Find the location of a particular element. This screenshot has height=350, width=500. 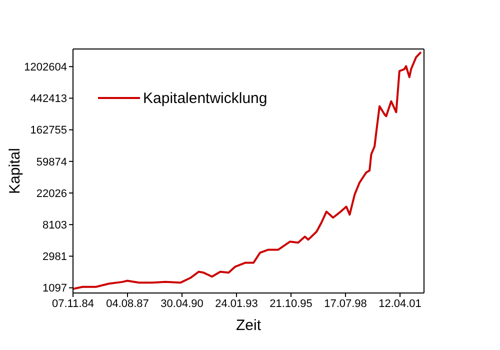

y-tick-label: 1097 is located at coordinates (54, 288).